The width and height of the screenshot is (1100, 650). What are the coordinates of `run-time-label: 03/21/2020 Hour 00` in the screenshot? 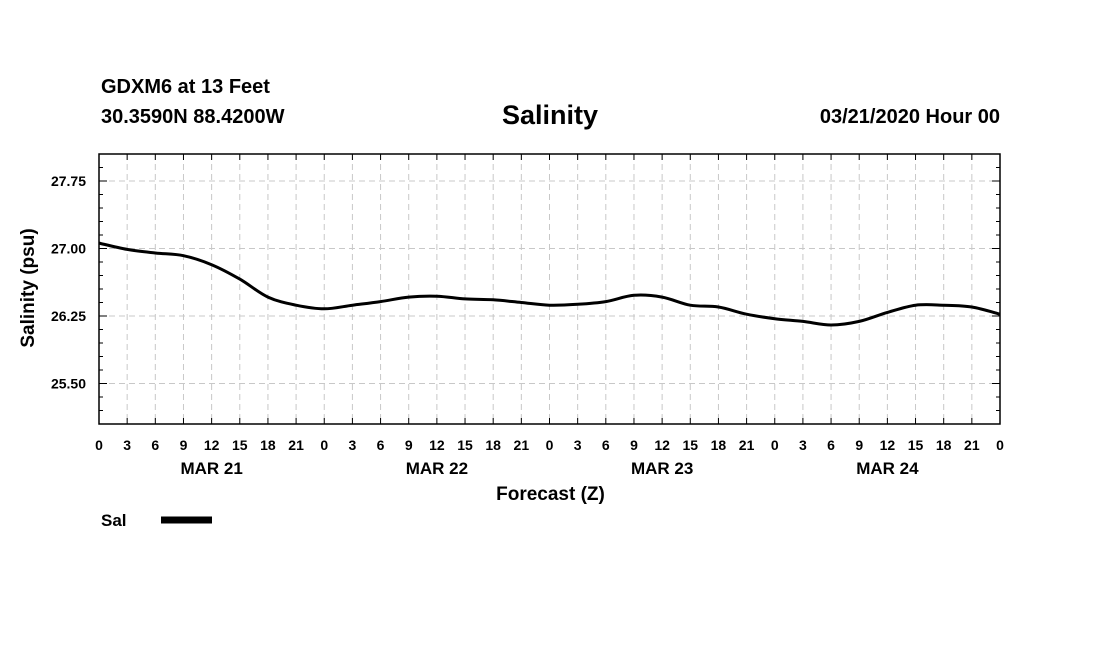 It's located at (909, 117).